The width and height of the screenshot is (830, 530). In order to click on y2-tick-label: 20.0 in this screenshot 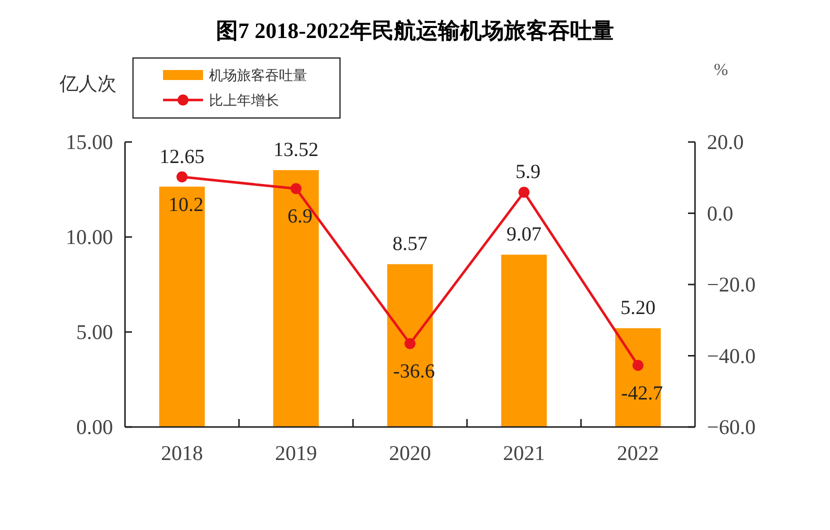, I will do `click(725, 142)`.